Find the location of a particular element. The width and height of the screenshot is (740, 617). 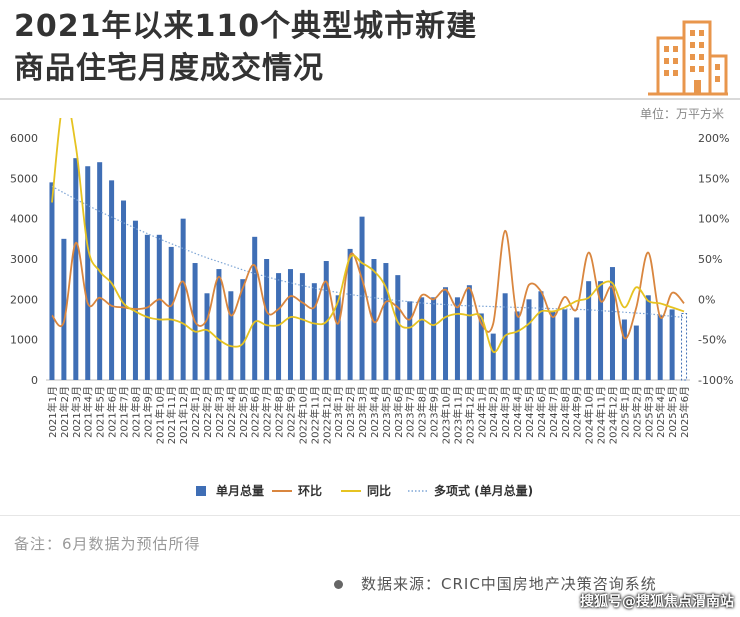

y-right-tick-label: 150% is located at coordinates (713, 178).